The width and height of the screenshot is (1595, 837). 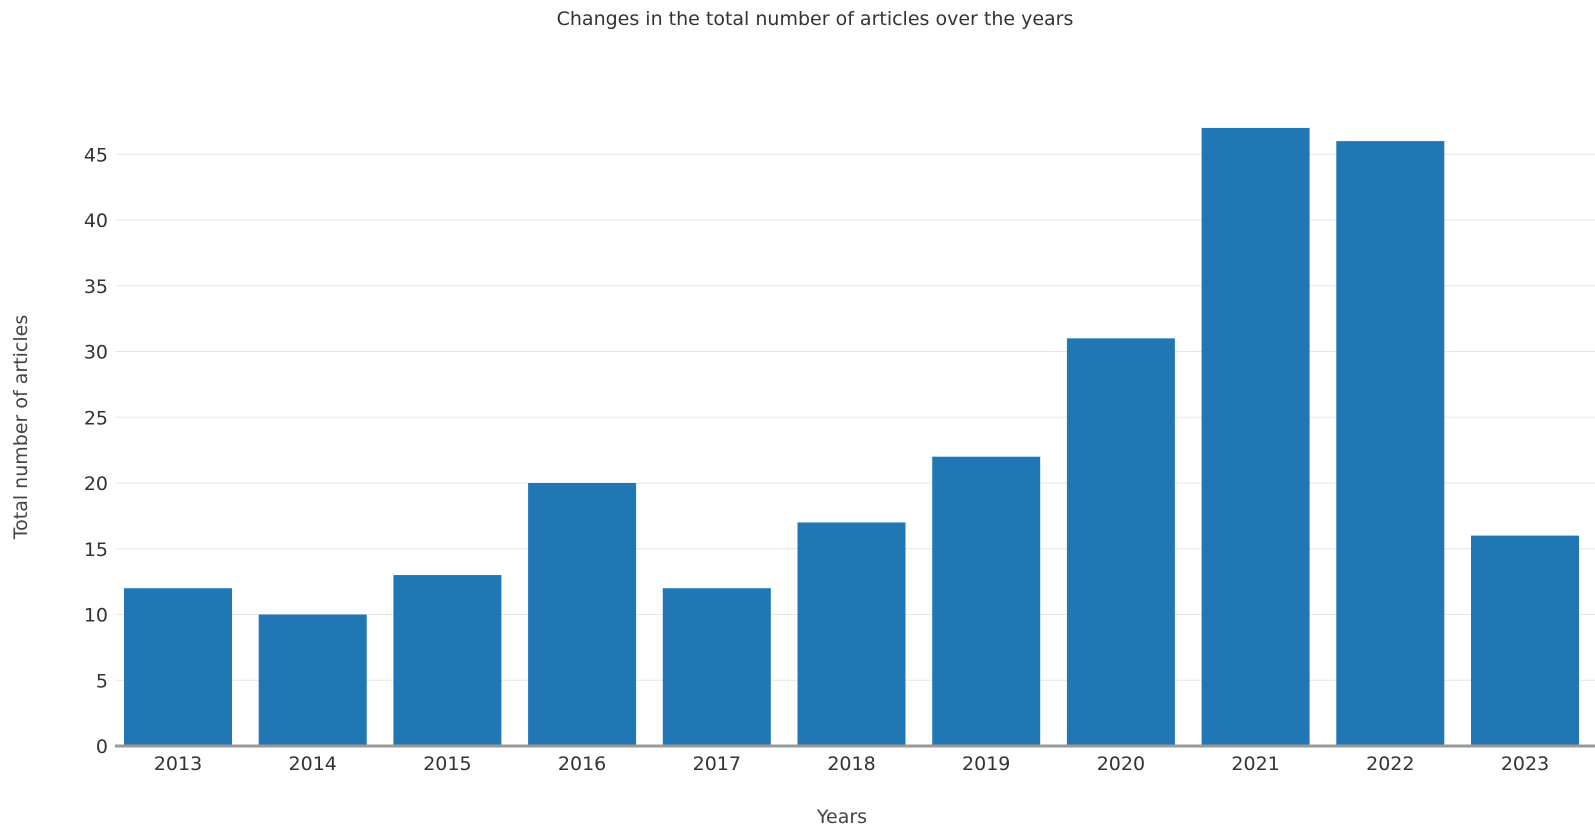 What do you see at coordinates (102, 681) in the screenshot?
I see `y-tick-label: 5` at bounding box center [102, 681].